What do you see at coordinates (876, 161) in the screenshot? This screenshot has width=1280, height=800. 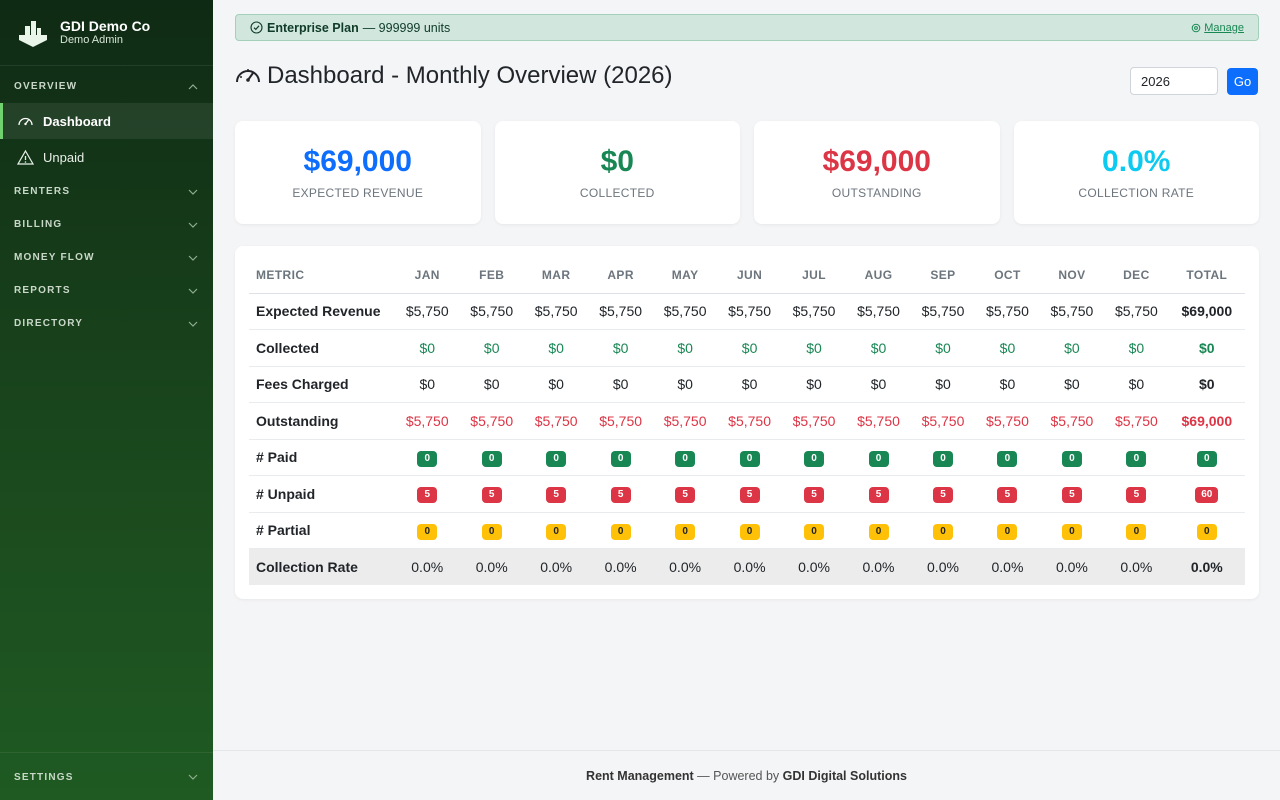 I see `card-value: $69,000` at bounding box center [876, 161].